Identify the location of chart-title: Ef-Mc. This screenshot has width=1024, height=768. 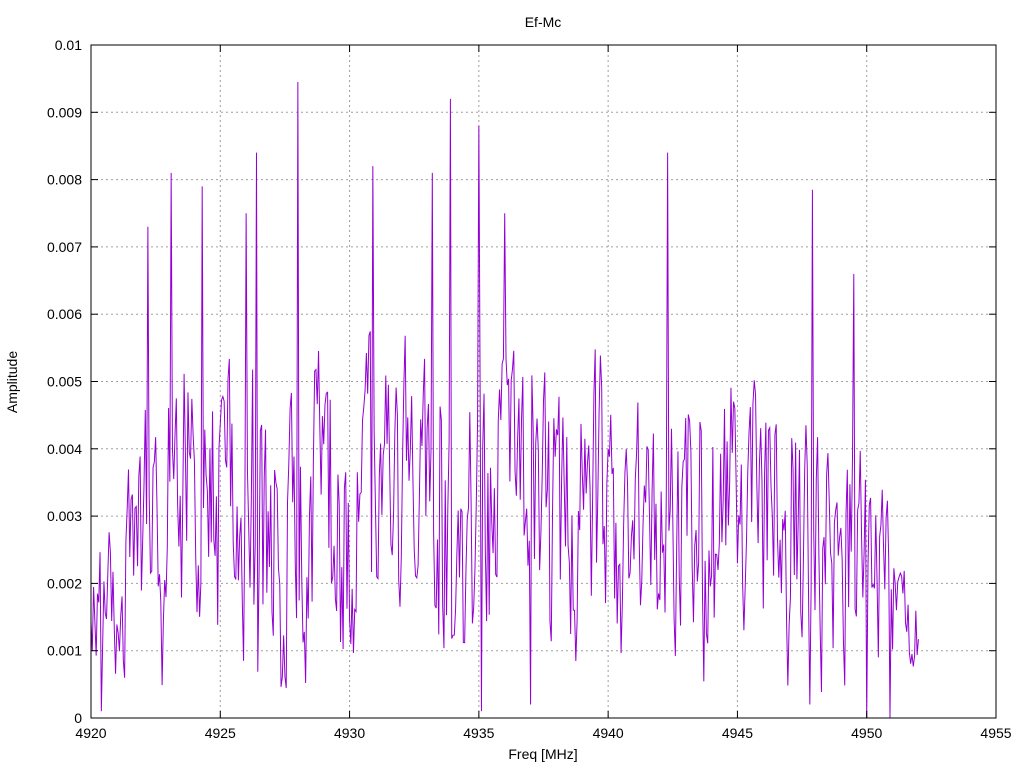
(543, 22).